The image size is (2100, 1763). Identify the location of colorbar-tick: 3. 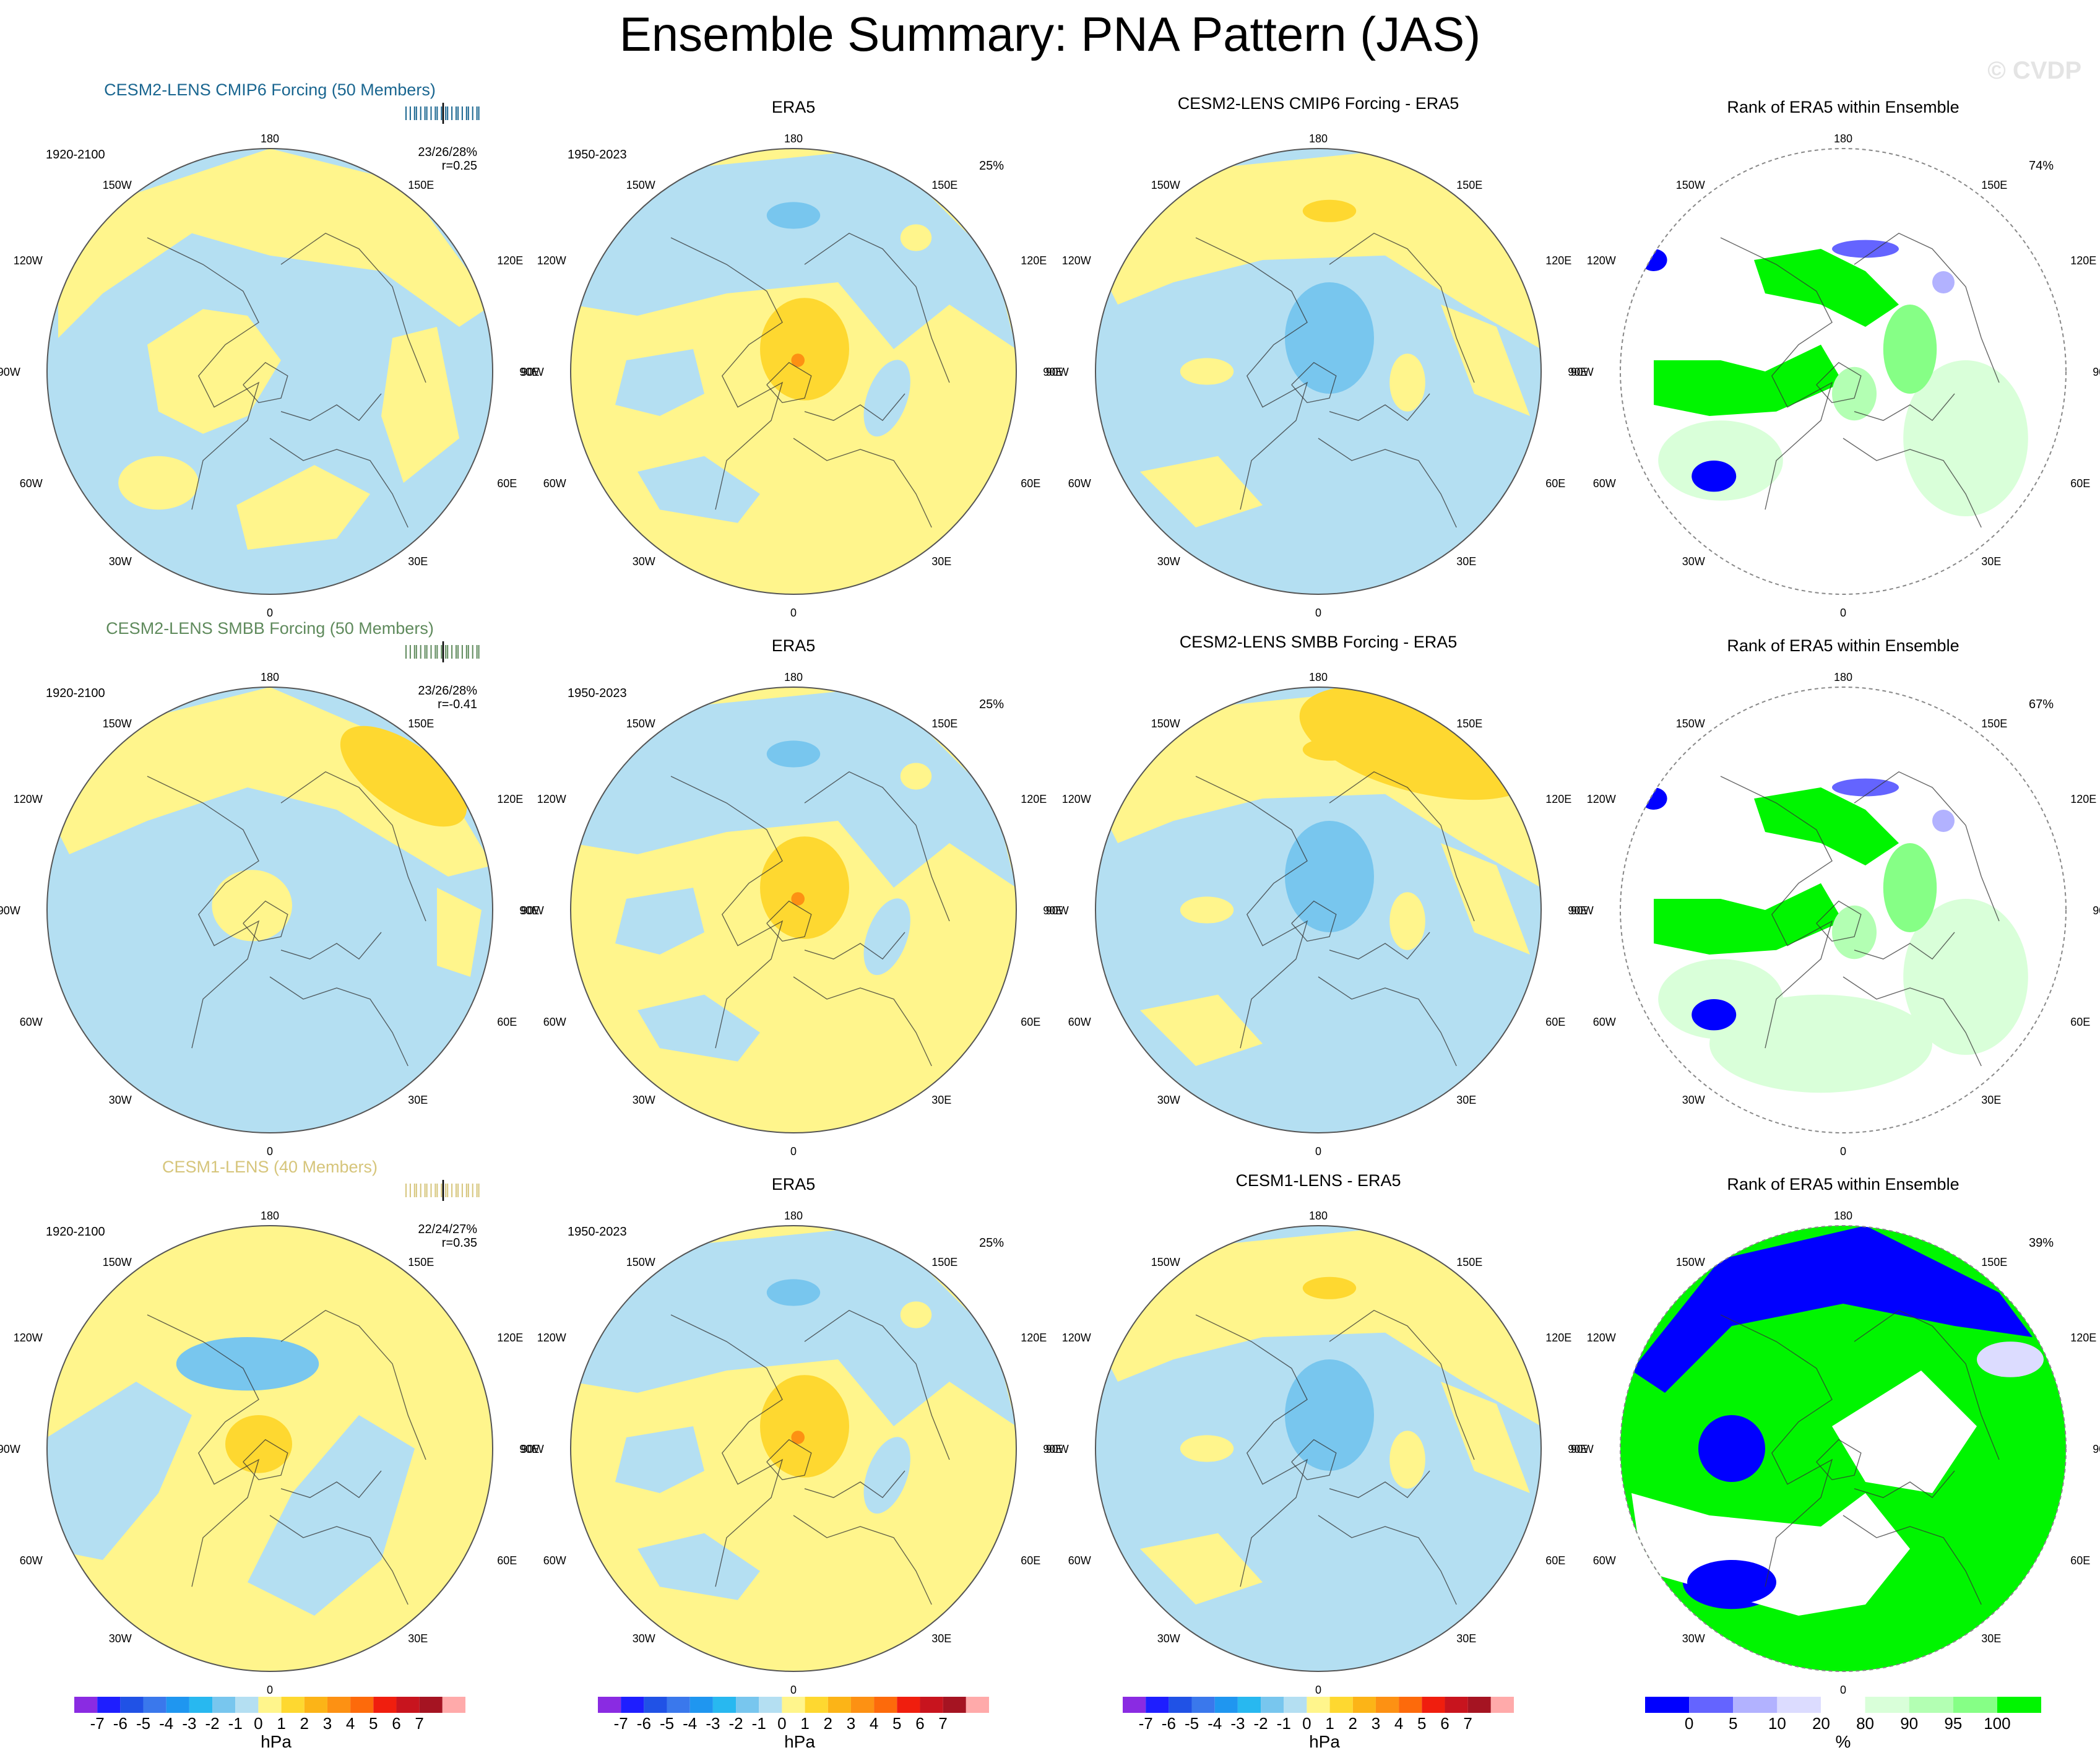
(327, 1723).